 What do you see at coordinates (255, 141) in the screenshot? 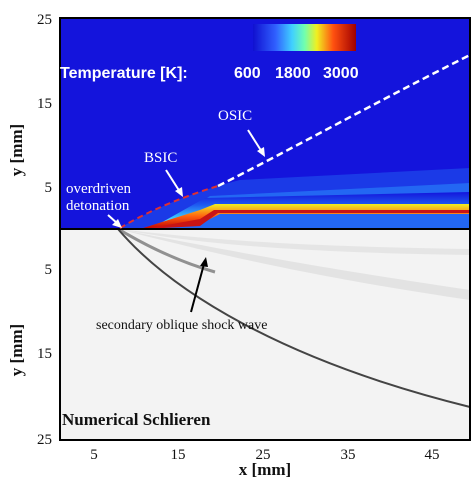
I see `osic-arrow` at bounding box center [255, 141].